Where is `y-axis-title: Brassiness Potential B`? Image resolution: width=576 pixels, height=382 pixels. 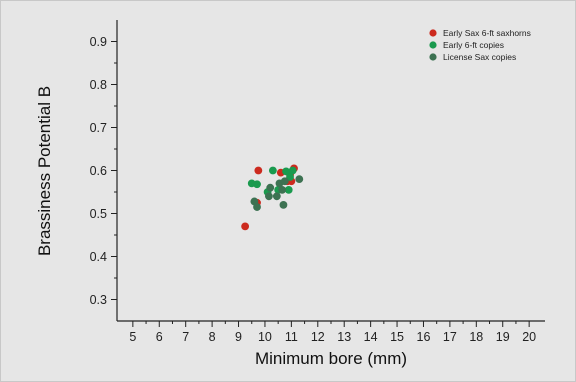 y-axis-title: Brassiness Potential B is located at coordinates (44, 171).